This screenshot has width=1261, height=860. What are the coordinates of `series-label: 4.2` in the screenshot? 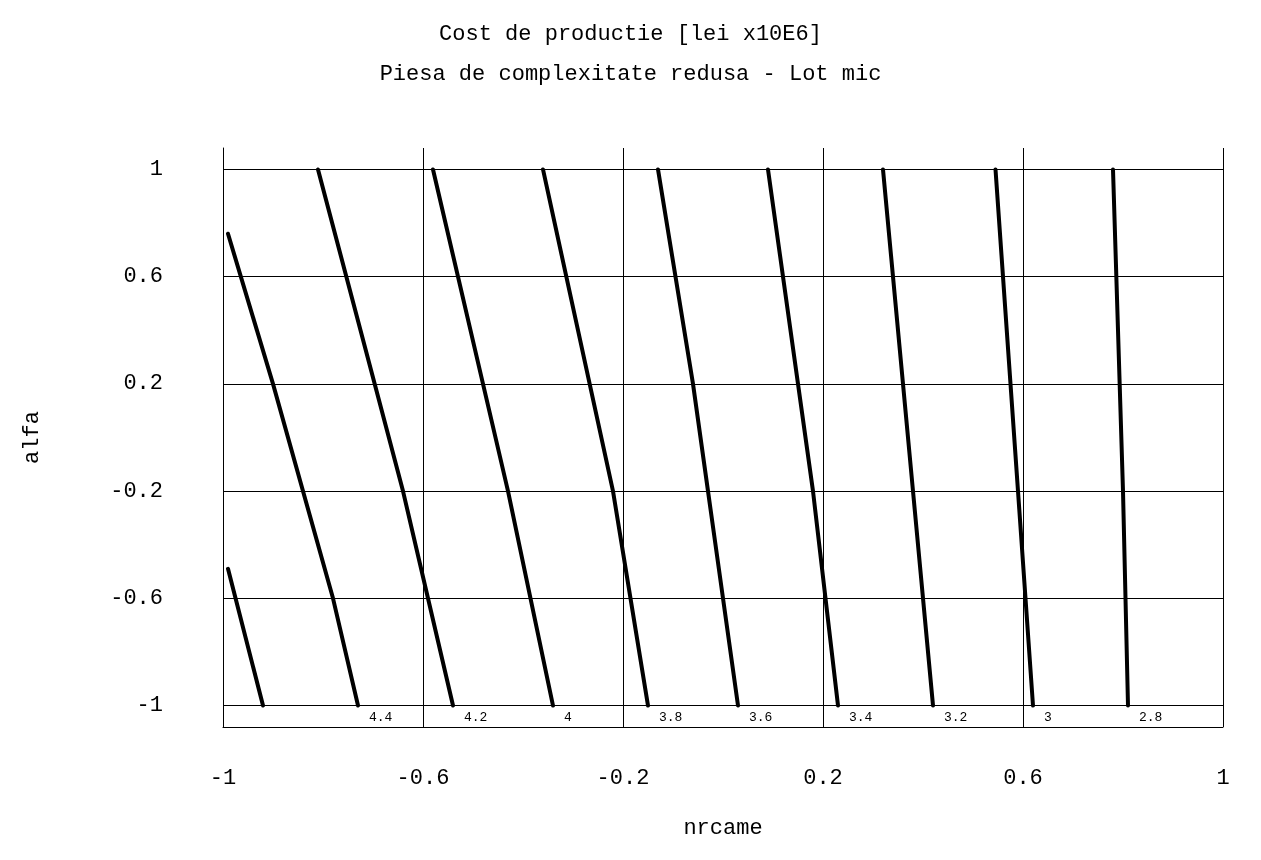 It's located at (476, 717).